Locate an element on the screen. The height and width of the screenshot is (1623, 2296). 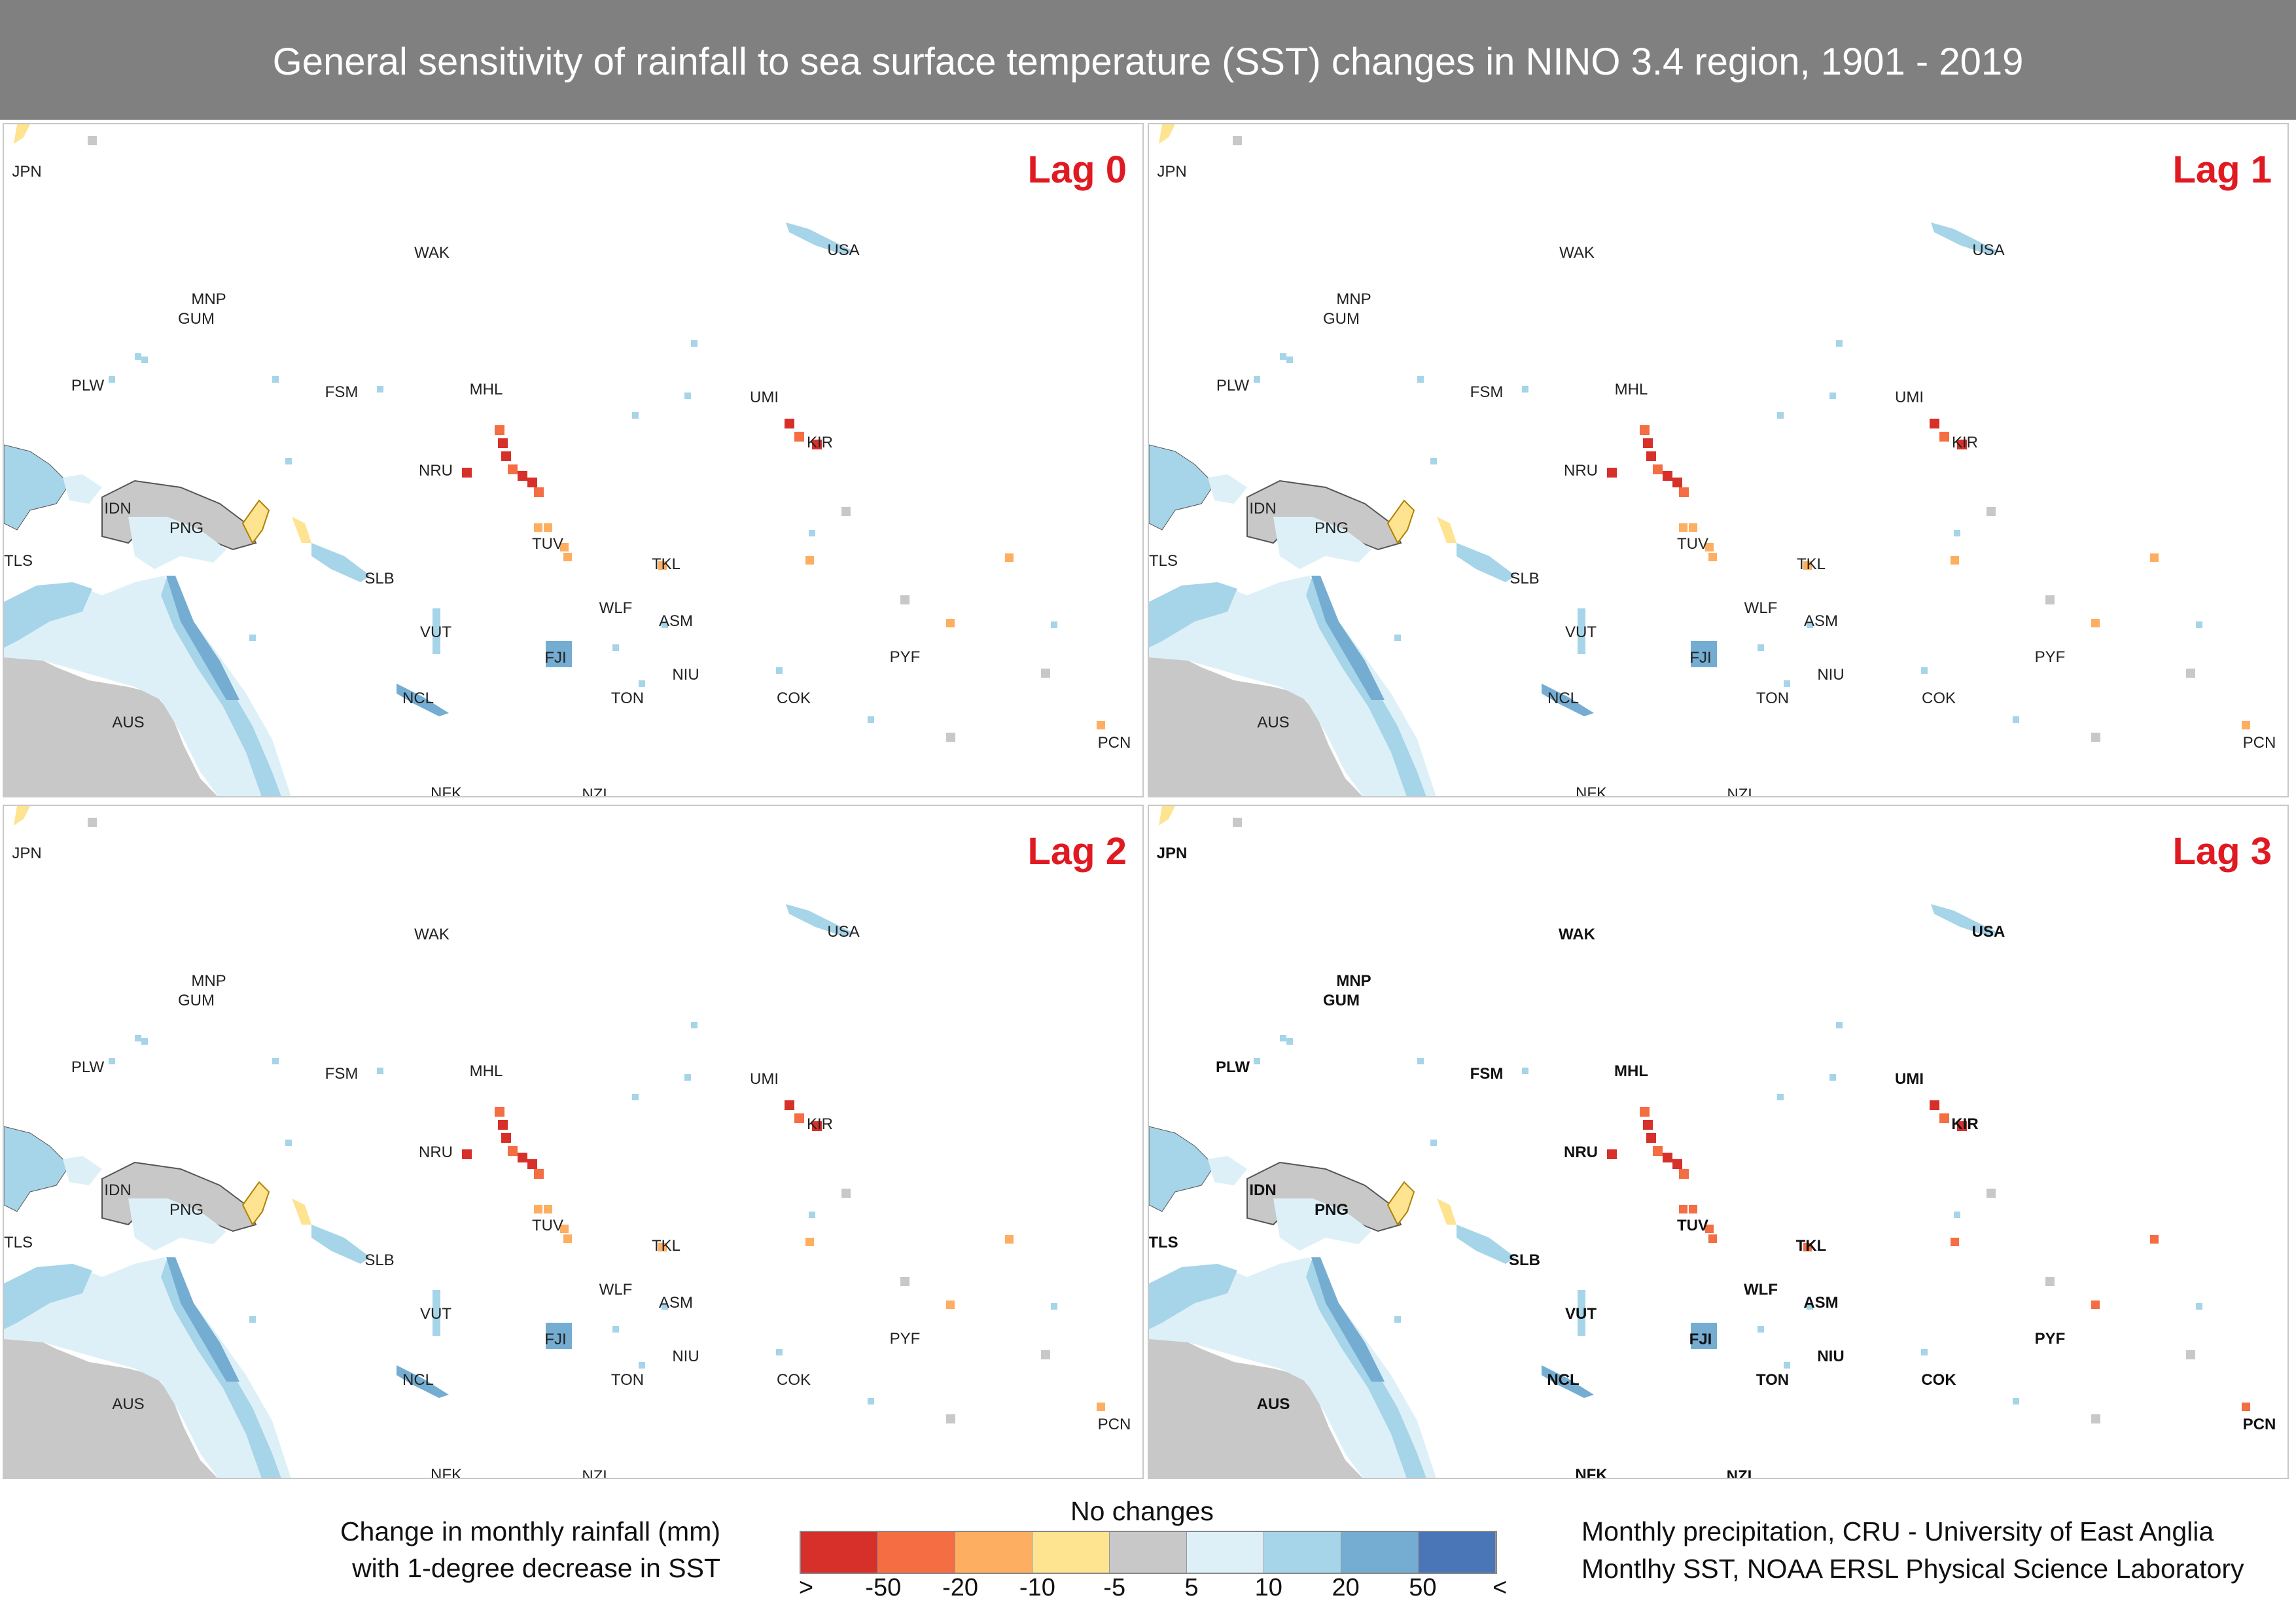
australia-coast-dark is located at coordinates (1348, 1319).